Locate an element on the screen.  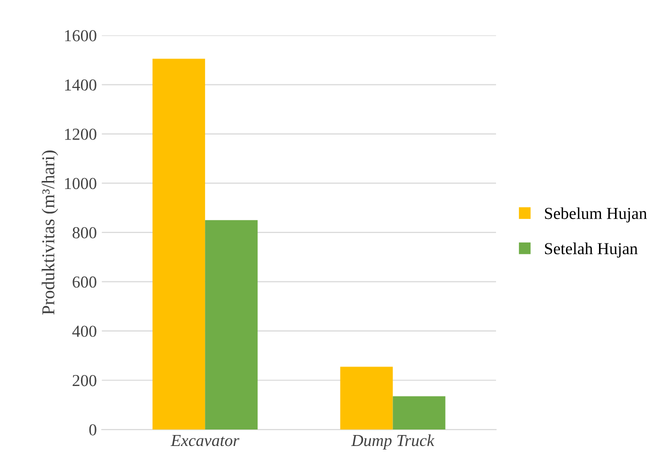
y-tick-label: 1400 is located at coordinates (80, 85).